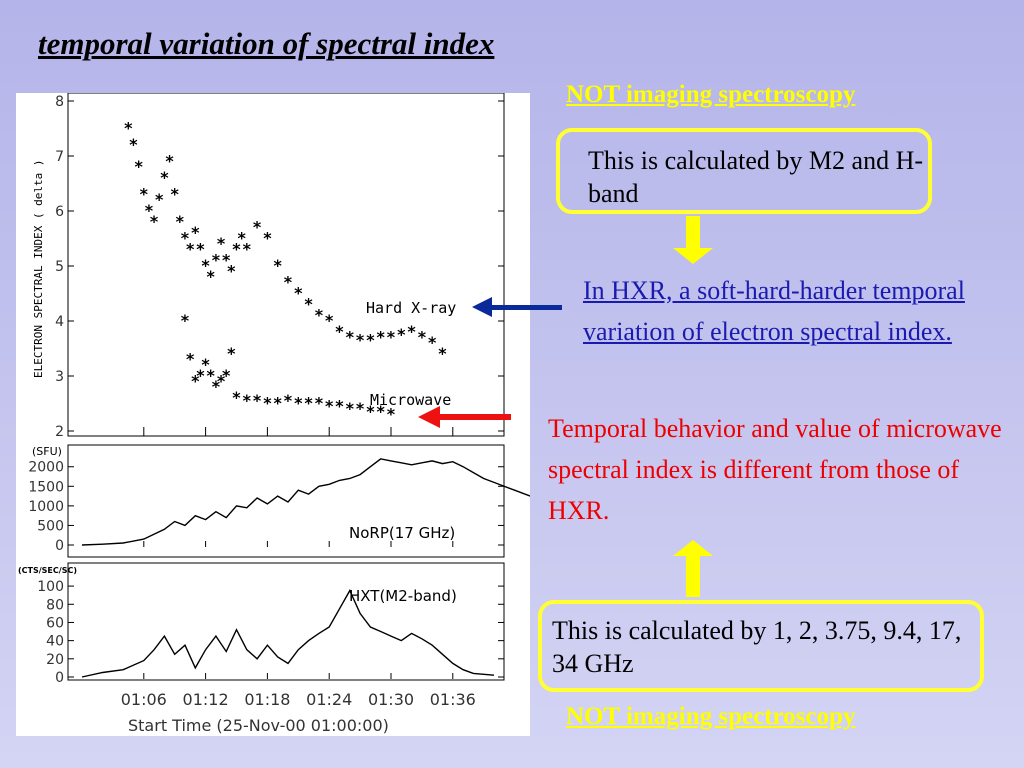 This screenshot has width=1024, height=768. What do you see at coordinates (693, 568) in the screenshot?
I see `yellow-up-arrow` at bounding box center [693, 568].